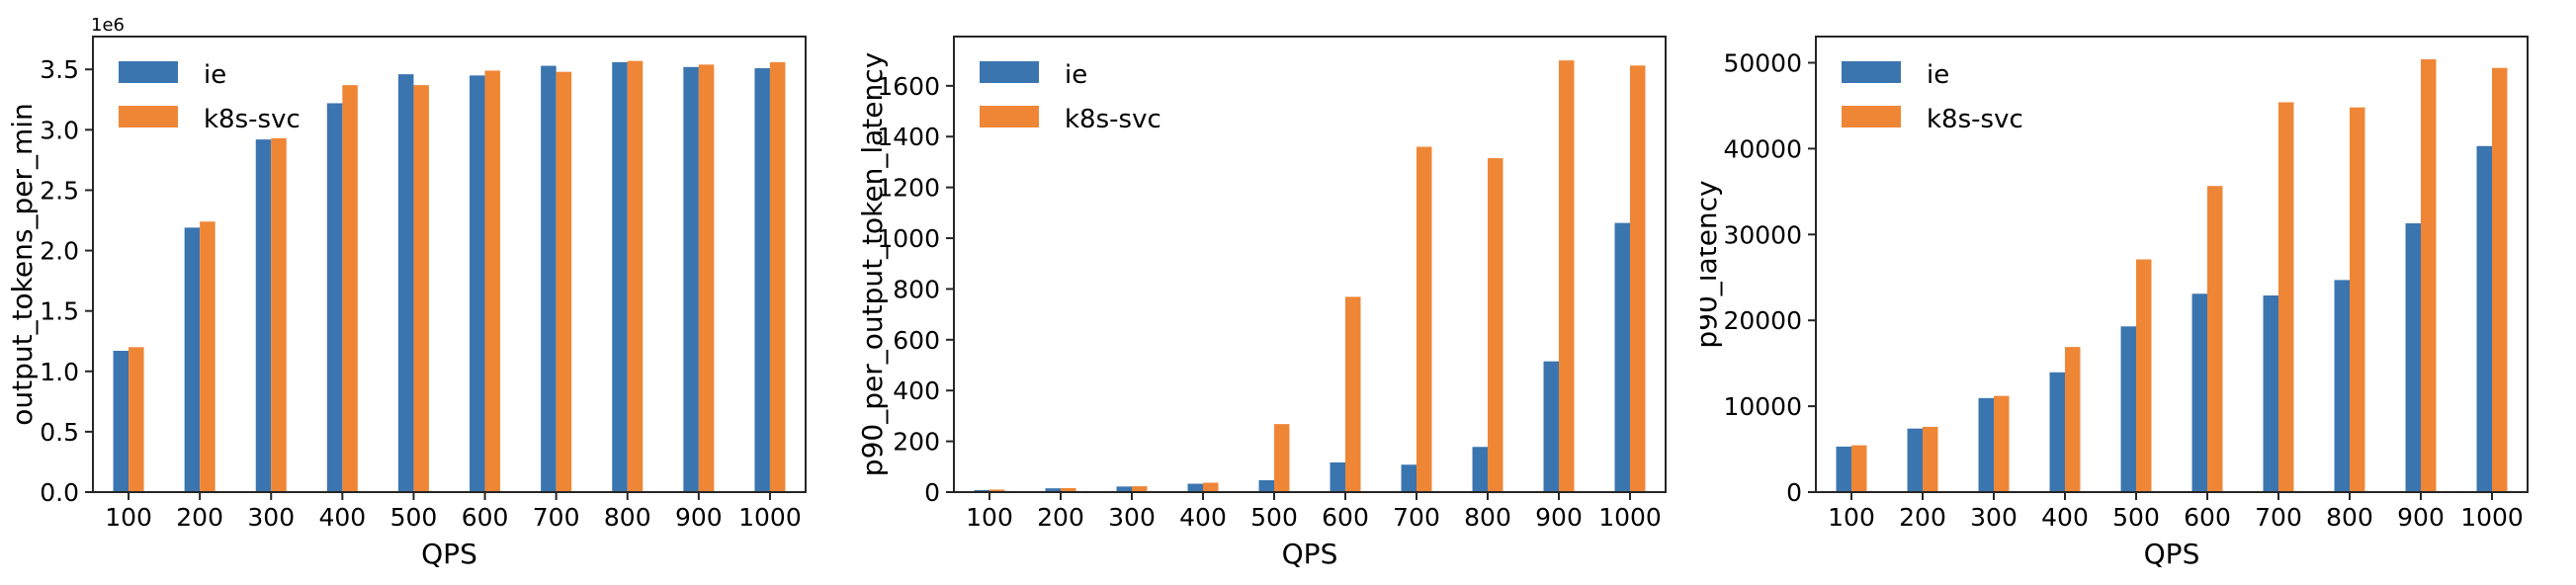  I want to click on y-tick-label: 0.5, so click(59, 432).